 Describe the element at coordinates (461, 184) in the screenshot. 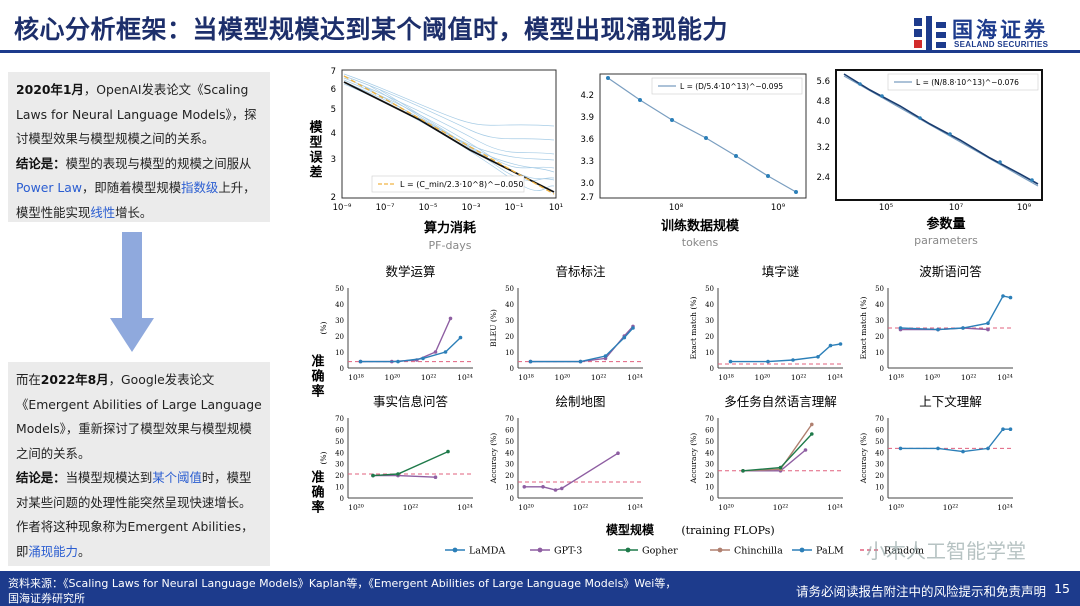

I see `compute-legend: L = (C_min/2.3·10^8)^−0.050` at that location.